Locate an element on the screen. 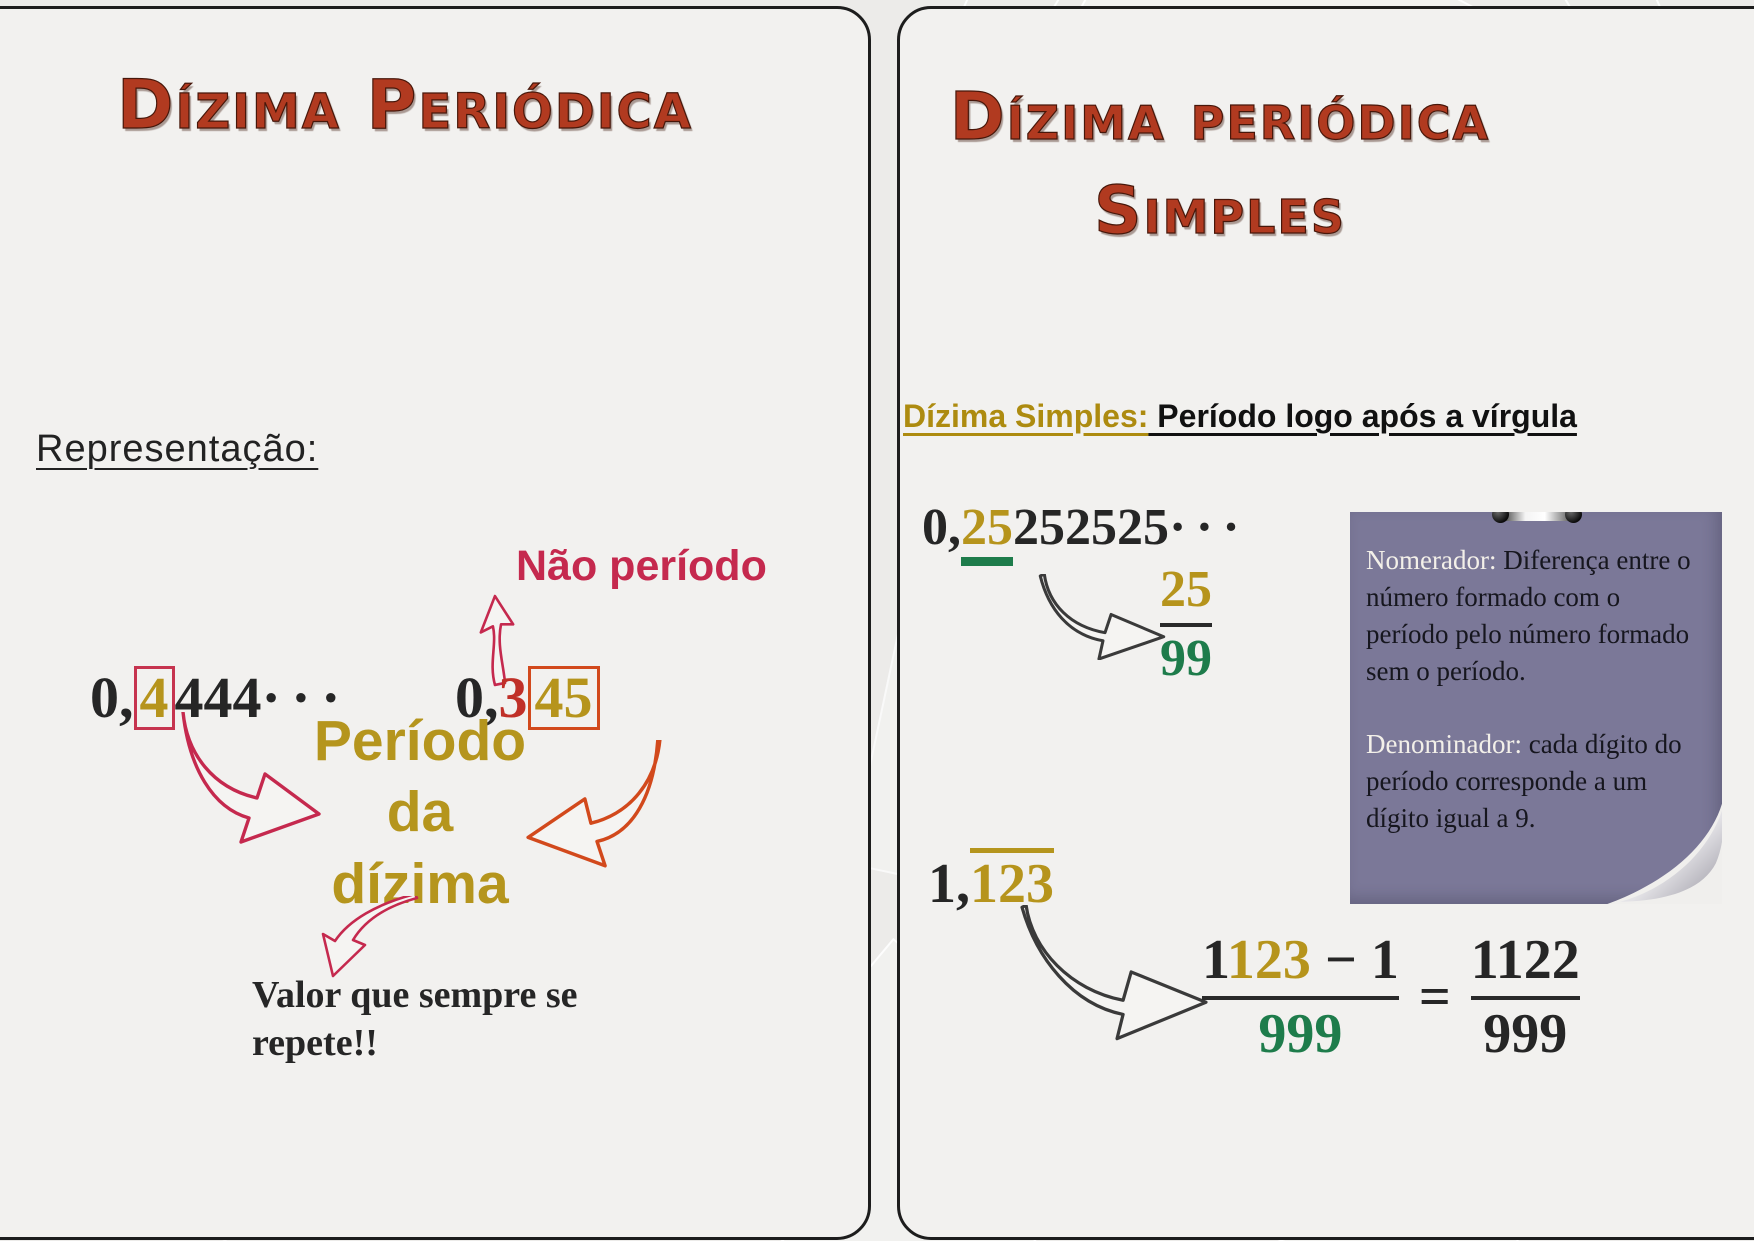 This screenshot has height=1241, width=1754. period-digits-underlined: 25 is located at coordinates (987, 534).